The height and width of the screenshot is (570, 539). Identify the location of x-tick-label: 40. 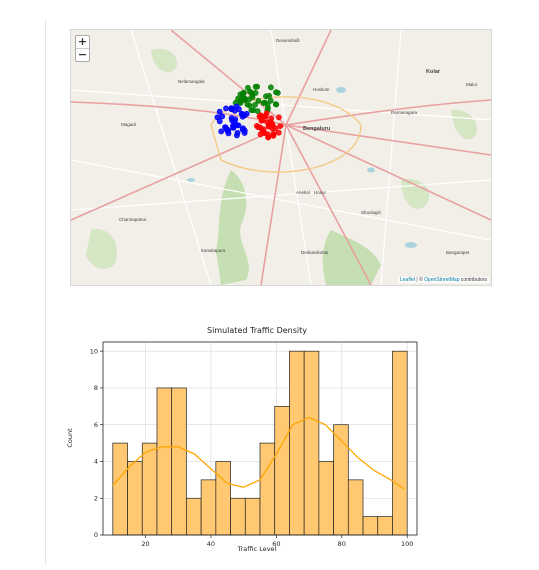
(211, 544).